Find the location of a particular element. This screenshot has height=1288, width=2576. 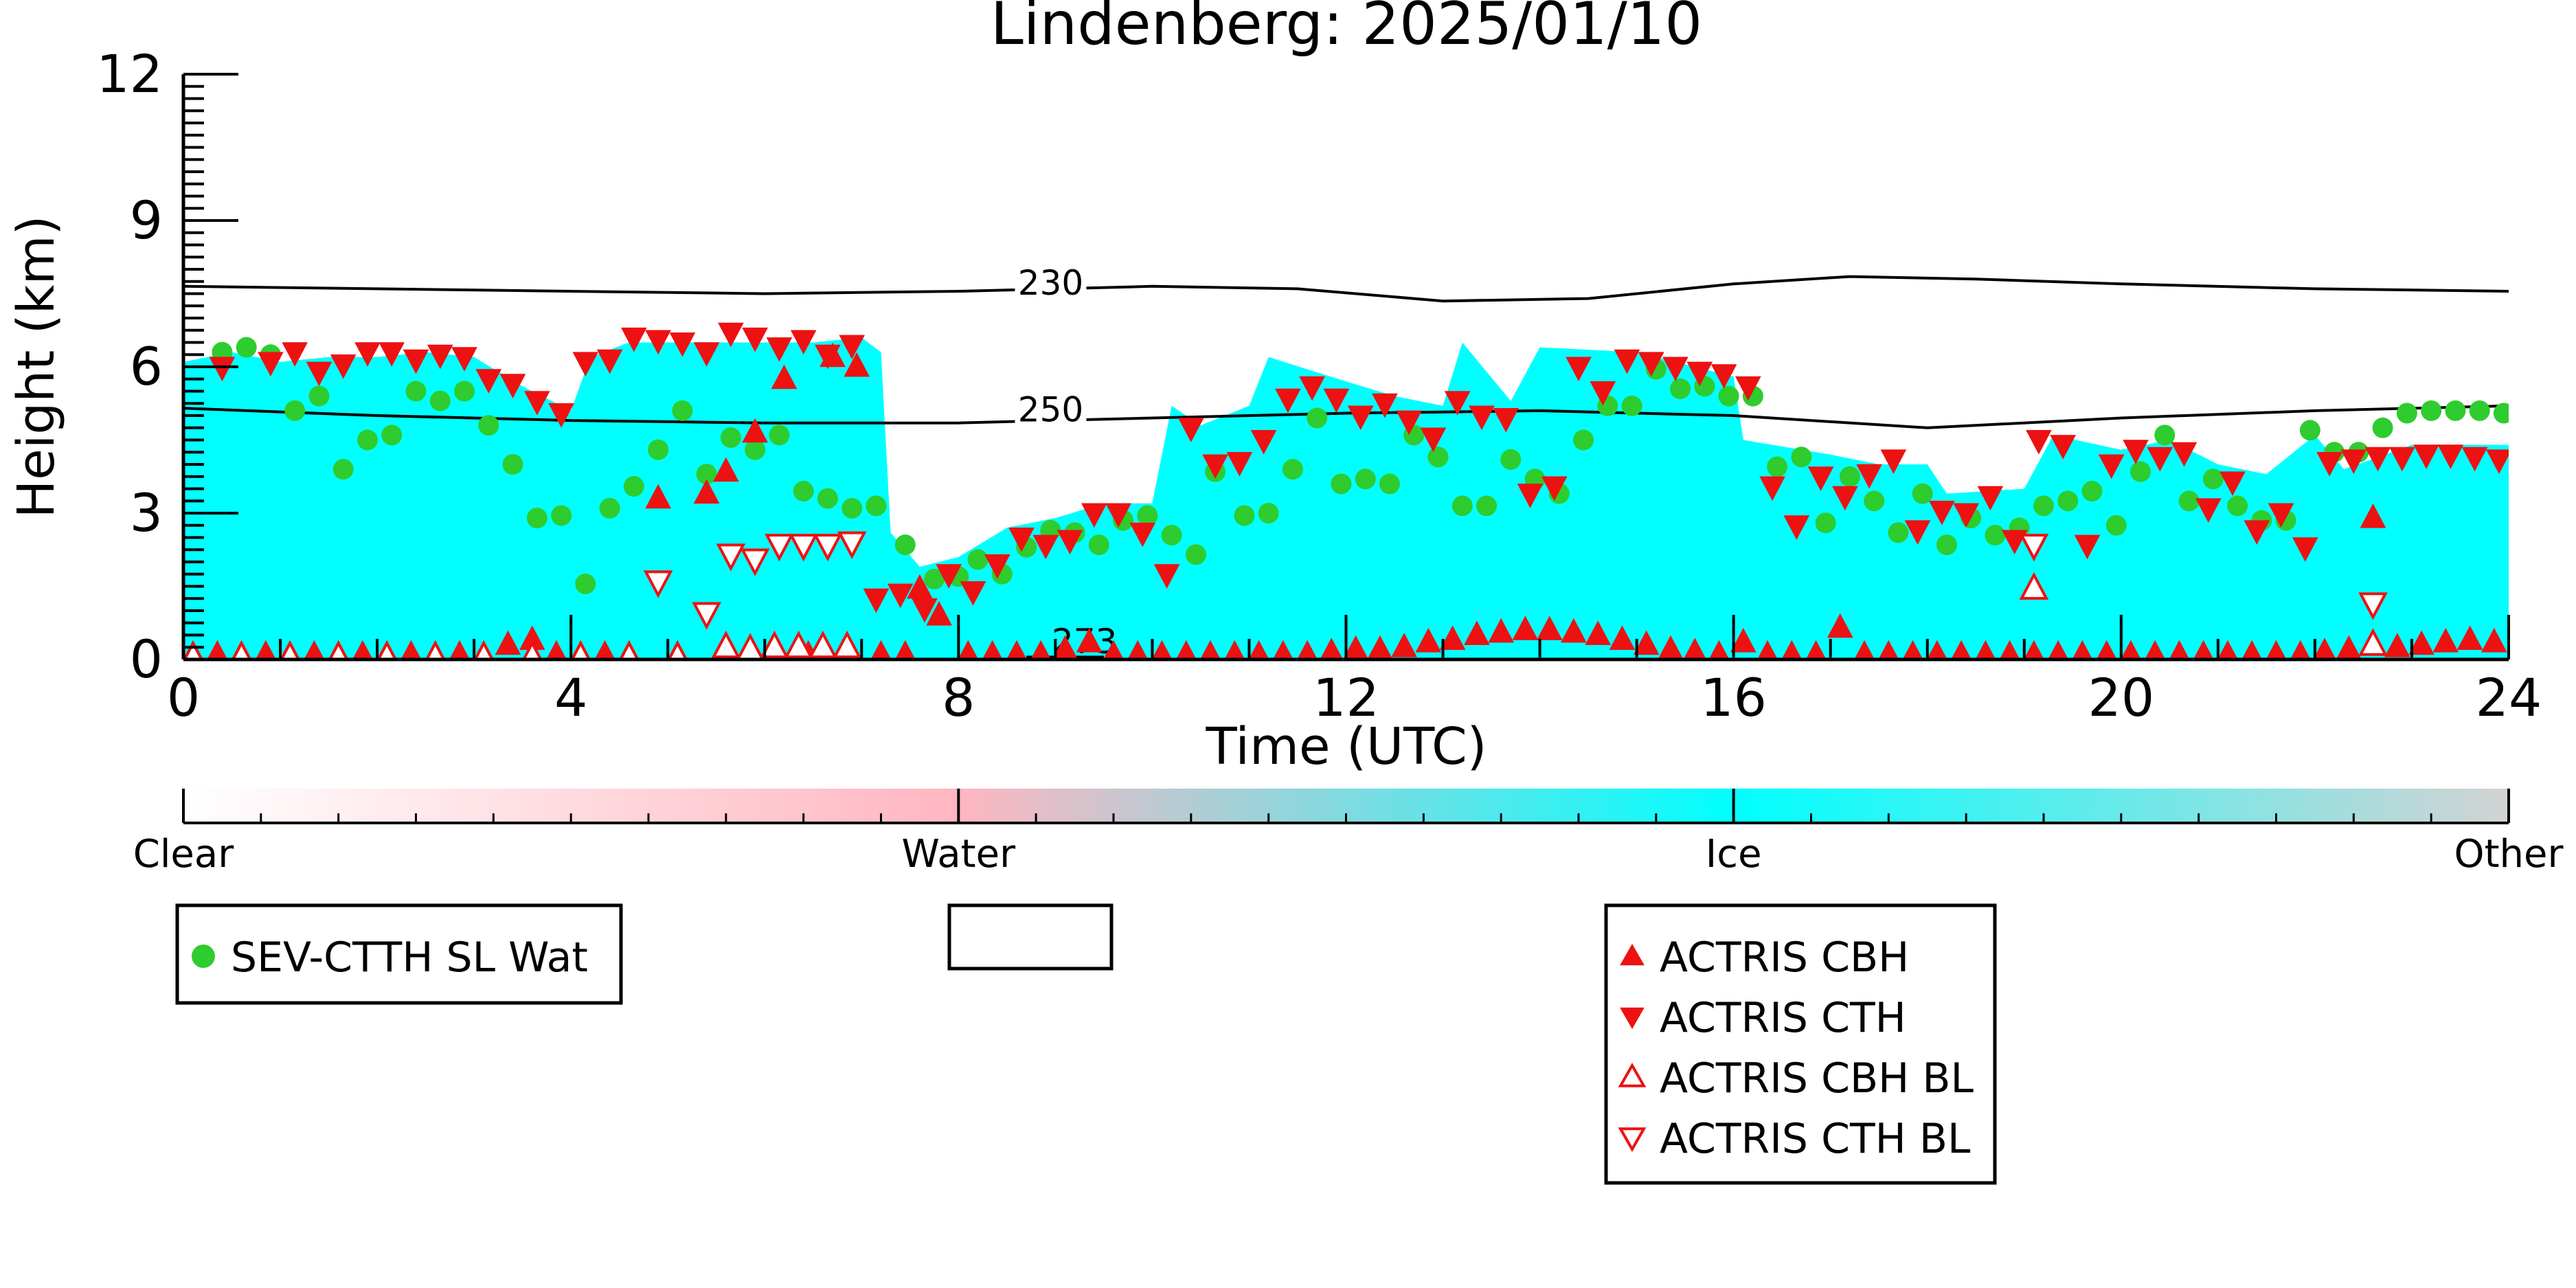

isotherm-label-bg is located at coordinates (1051, 411).